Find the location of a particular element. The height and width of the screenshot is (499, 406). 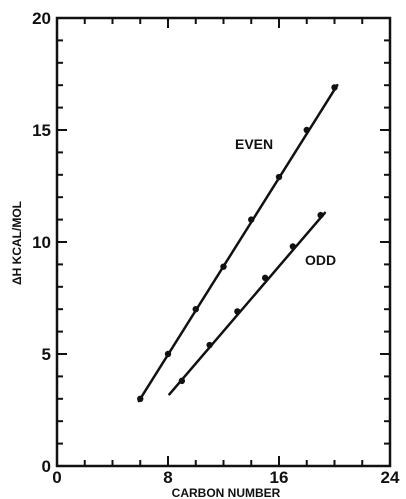

x-axis-label: CARBON NUMBER is located at coordinates (226, 492).